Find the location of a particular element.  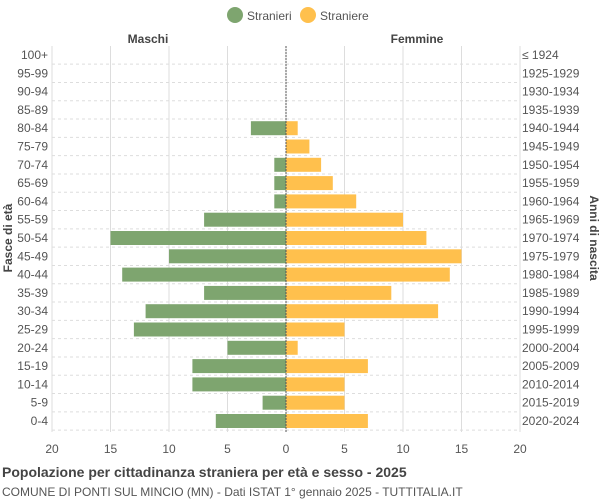

birth-year-label: 2015-2019 is located at coordinates (551, 403).